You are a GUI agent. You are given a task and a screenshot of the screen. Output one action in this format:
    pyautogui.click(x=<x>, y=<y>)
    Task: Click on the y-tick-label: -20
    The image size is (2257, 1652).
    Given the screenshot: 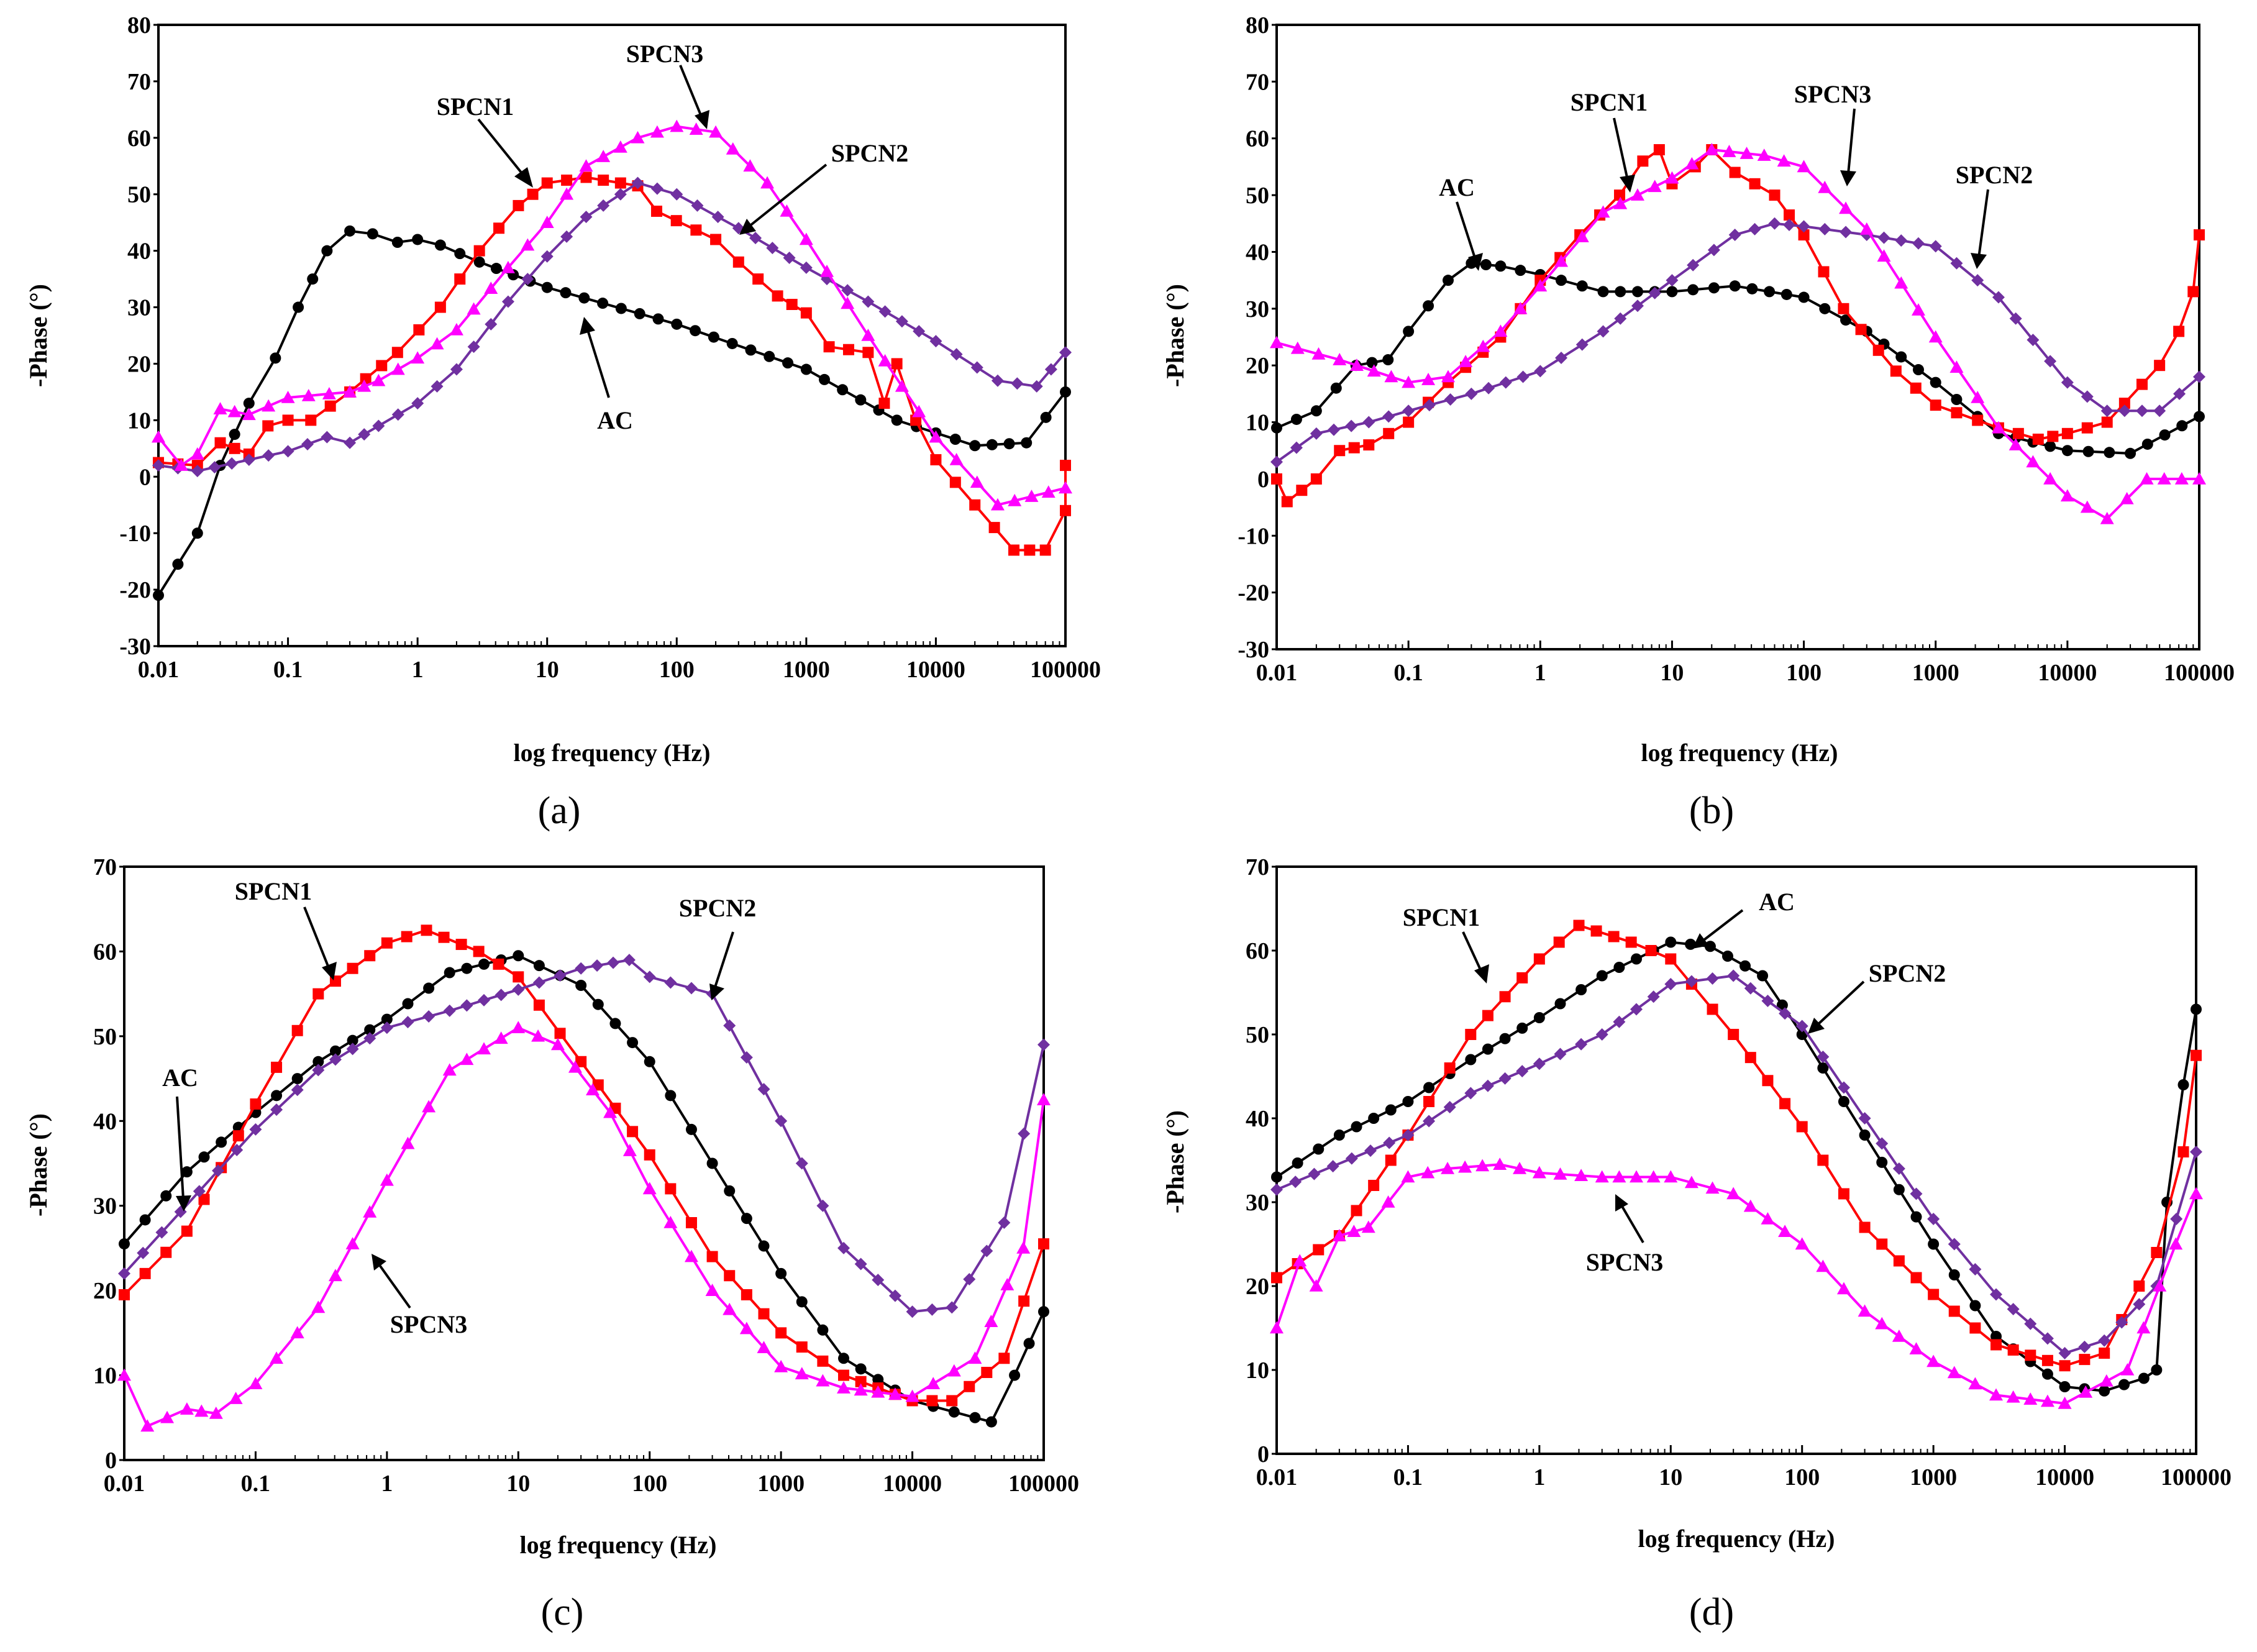 What is the action you would take?
    pyautogui.click(x=135, y=590)
    